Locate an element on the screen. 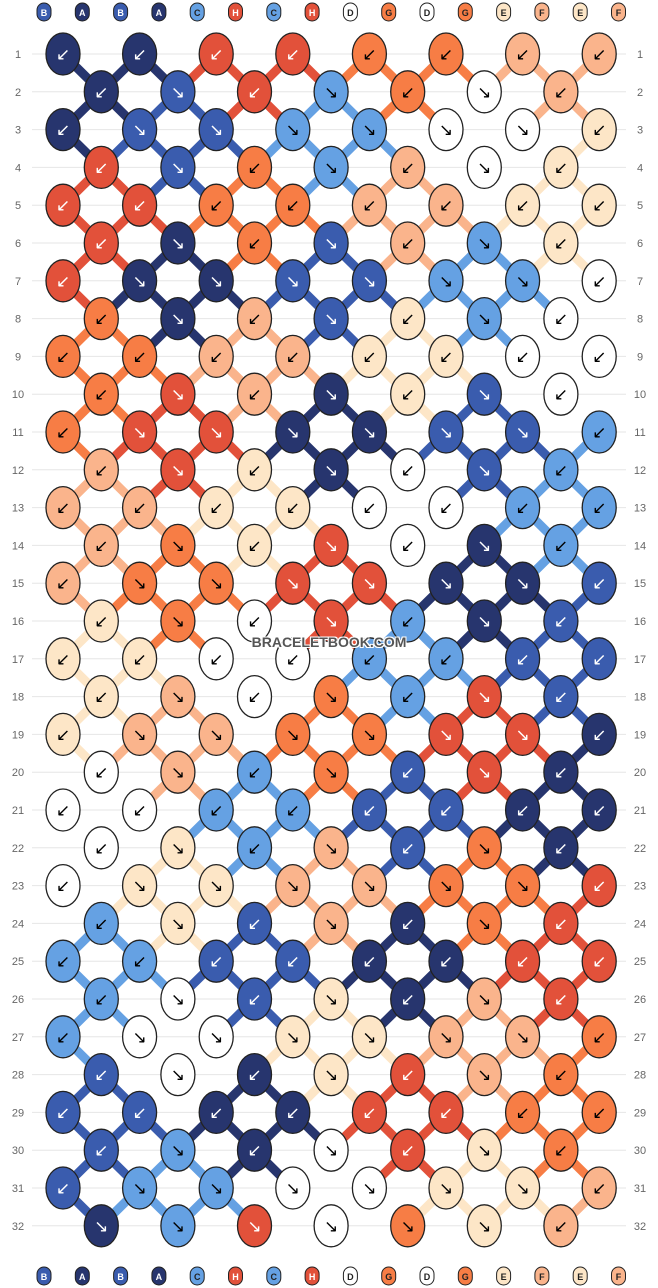 This screenshot has width=658, height=1288. row-number-right: 11 is located at coordinates (639, 433).